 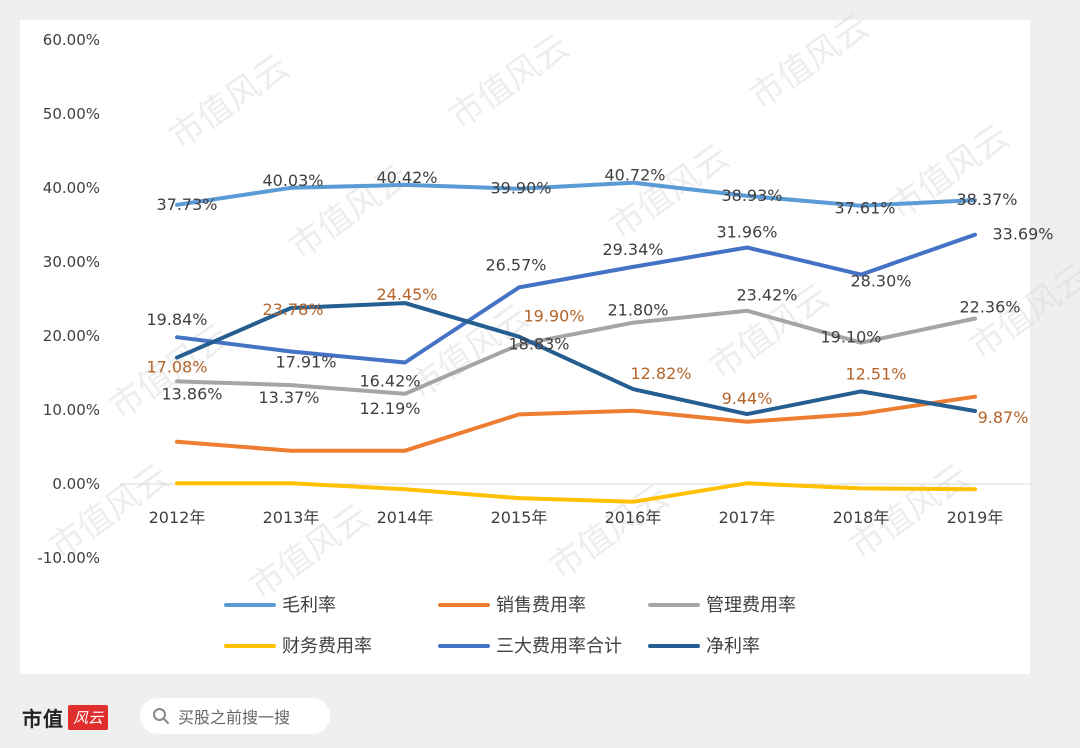 I want to click on data-label: 40.03%, so click(x=292, y=180).